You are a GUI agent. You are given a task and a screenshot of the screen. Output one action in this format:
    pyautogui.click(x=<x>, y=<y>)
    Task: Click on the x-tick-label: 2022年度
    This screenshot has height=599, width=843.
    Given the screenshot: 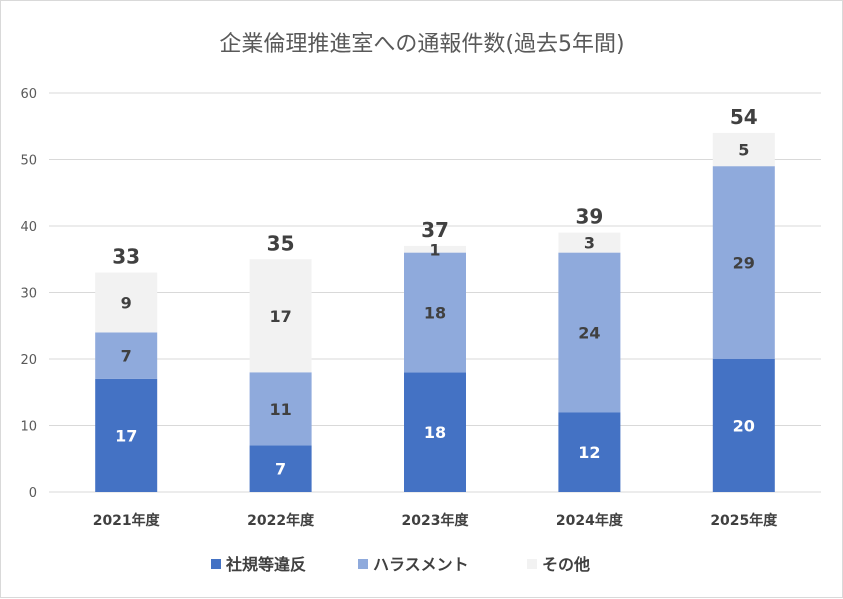 What is the action you would take?
    pyautogui.click(x=281, y=520)
    